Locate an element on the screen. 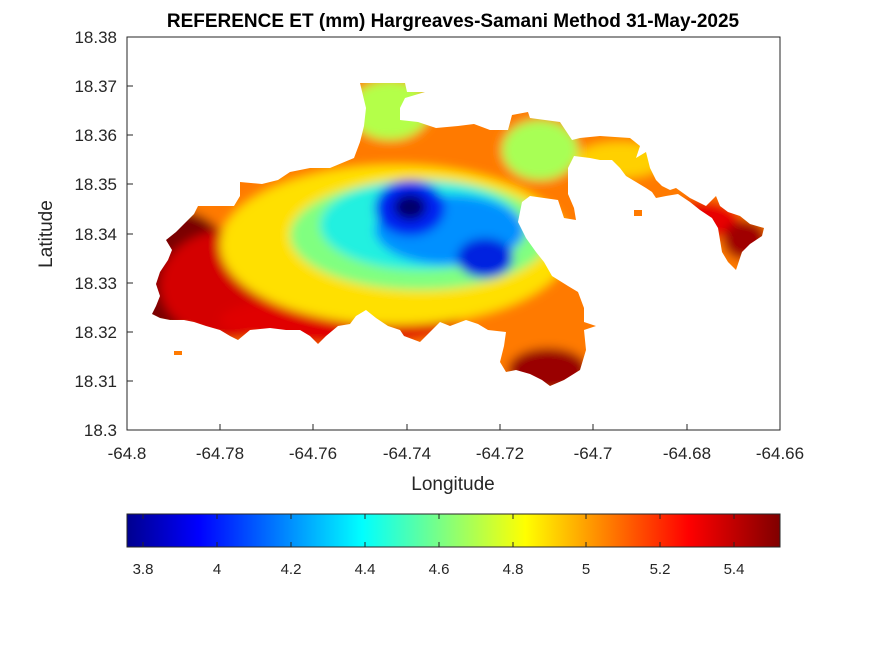 The image size is (875, 656). colorbar-tick-label: 3.8 is located at coordinates (143, 569).